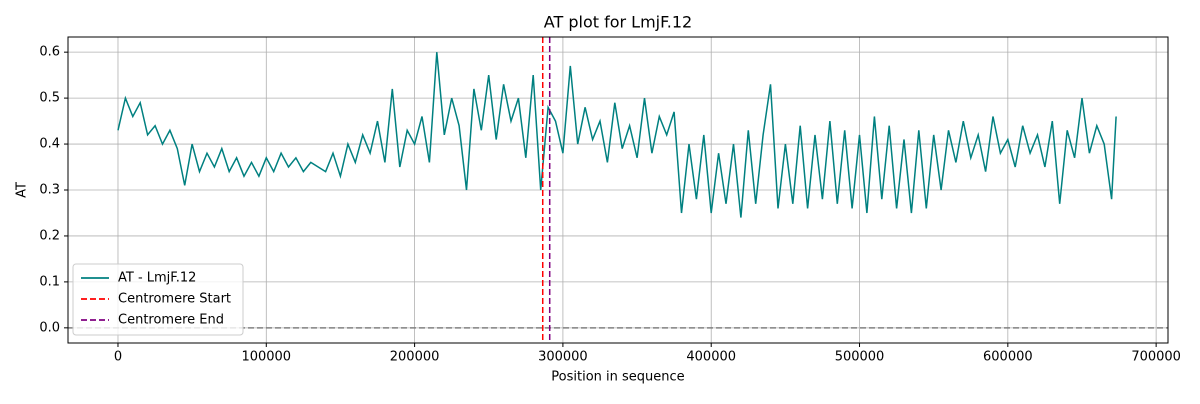  I want to click on x-tick-label: 500000, so click(860, 357).